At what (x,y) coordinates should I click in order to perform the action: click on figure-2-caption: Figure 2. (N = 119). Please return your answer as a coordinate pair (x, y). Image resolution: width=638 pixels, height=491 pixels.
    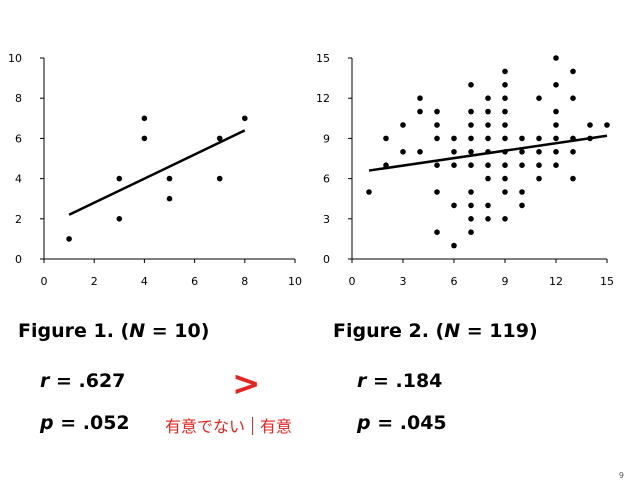
    Looking at the image, I should click on (435, 331).